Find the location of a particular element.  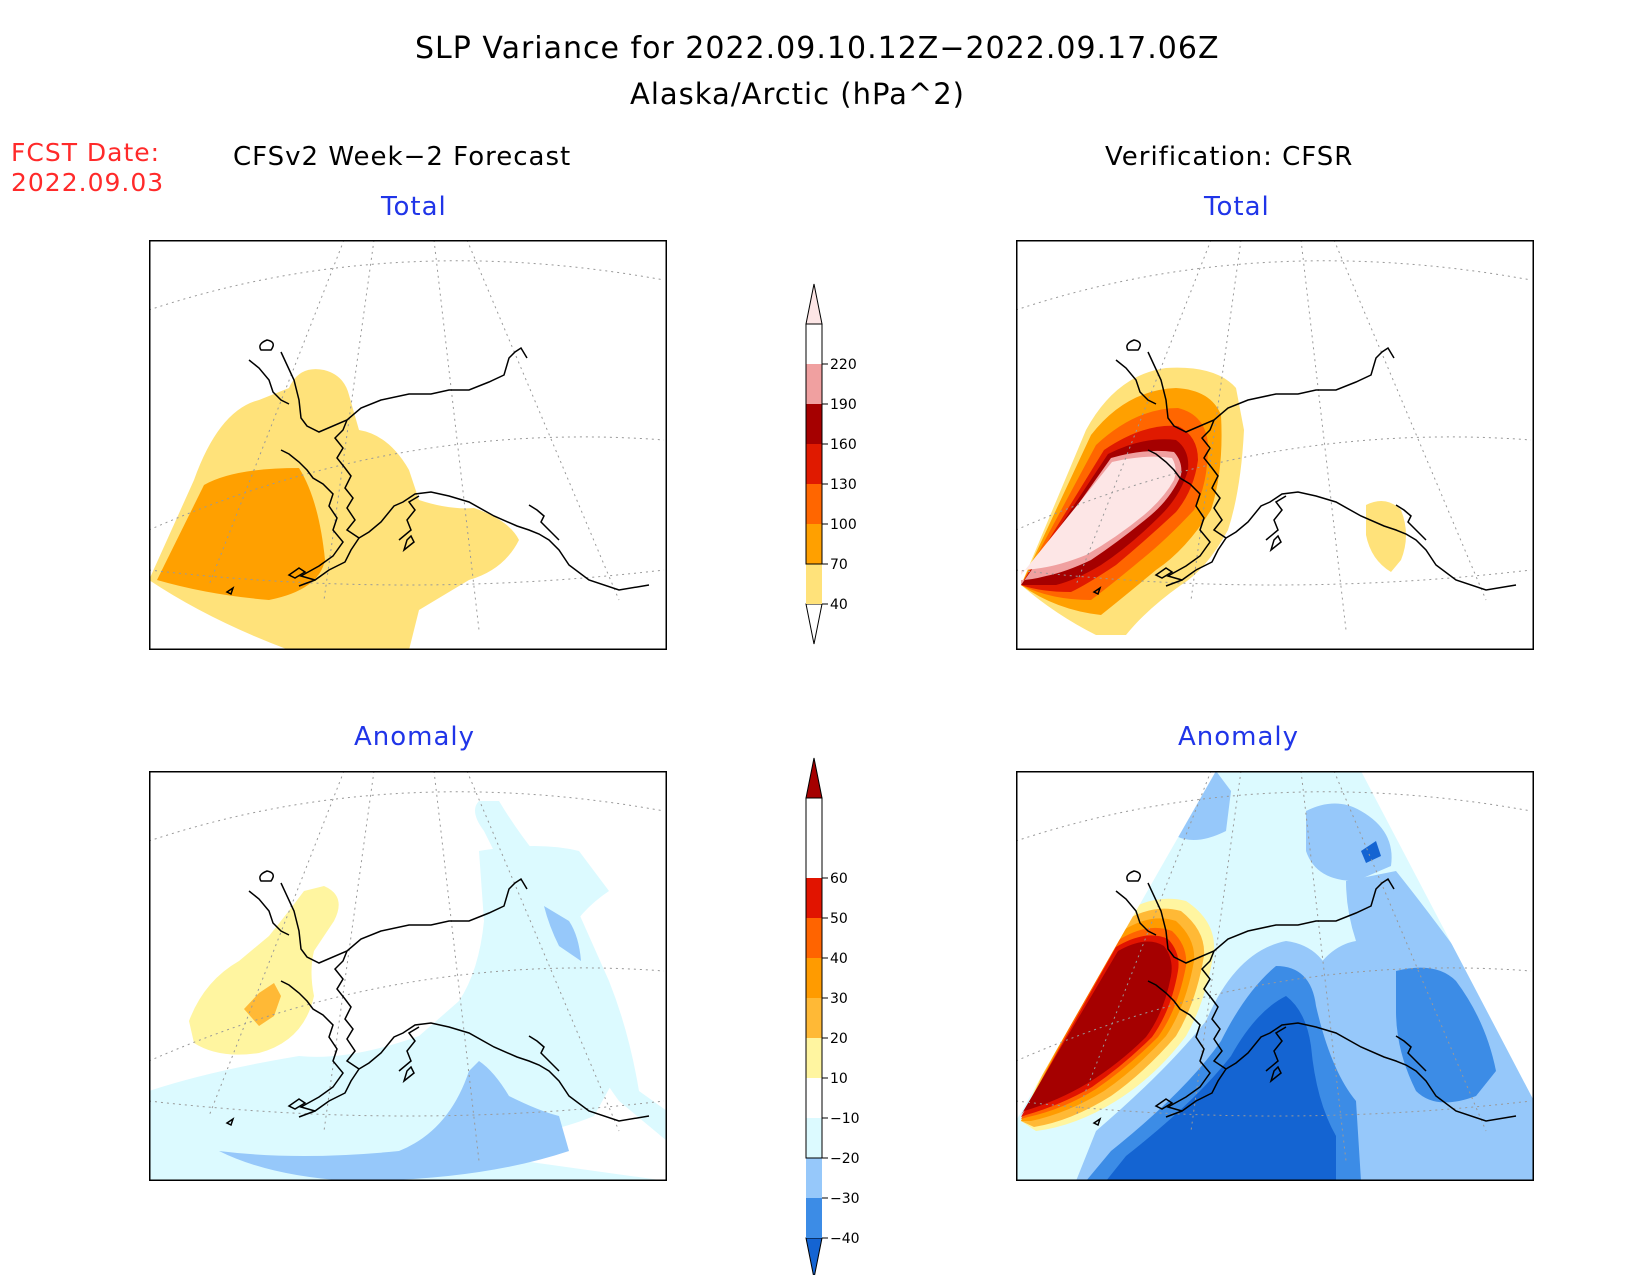

map-forecast-total is located at coordinates (408, 445).